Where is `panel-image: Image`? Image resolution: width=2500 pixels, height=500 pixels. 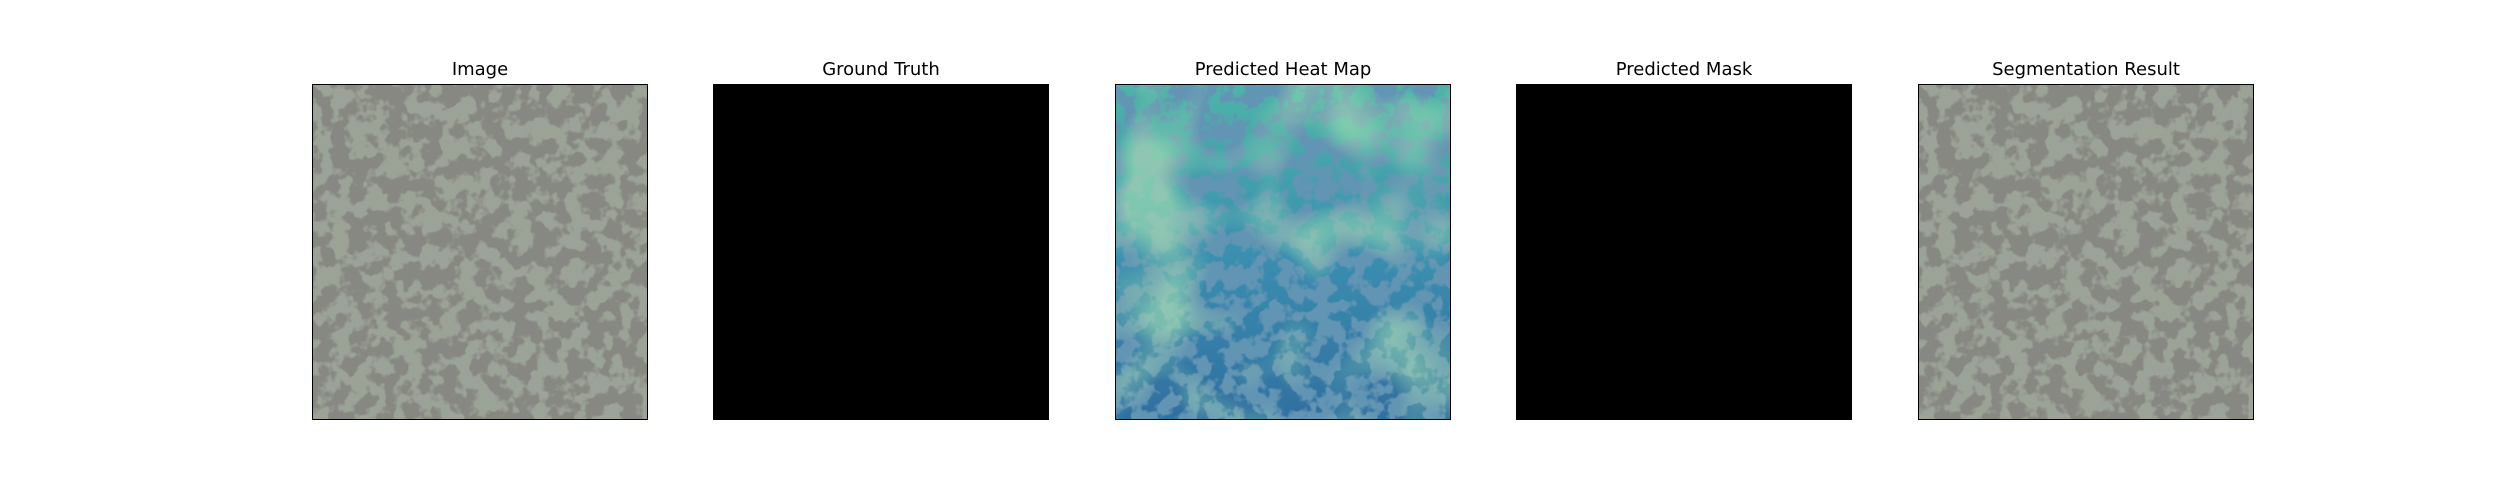
panel-image: Image is located at coordinates (480, 250).